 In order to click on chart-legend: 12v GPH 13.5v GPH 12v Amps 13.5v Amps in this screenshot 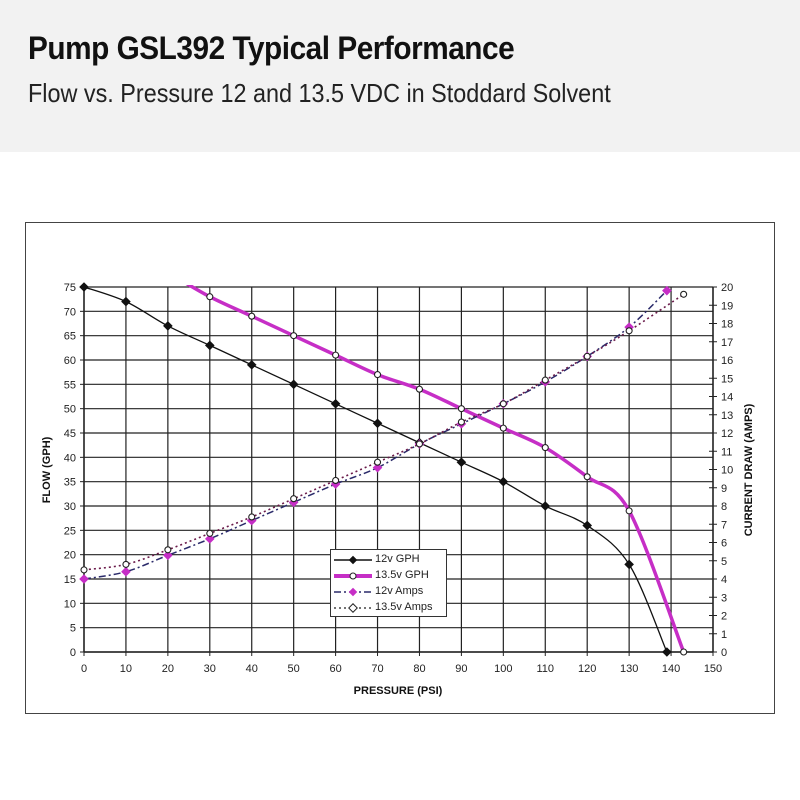, I will do `click(388, 583)`.